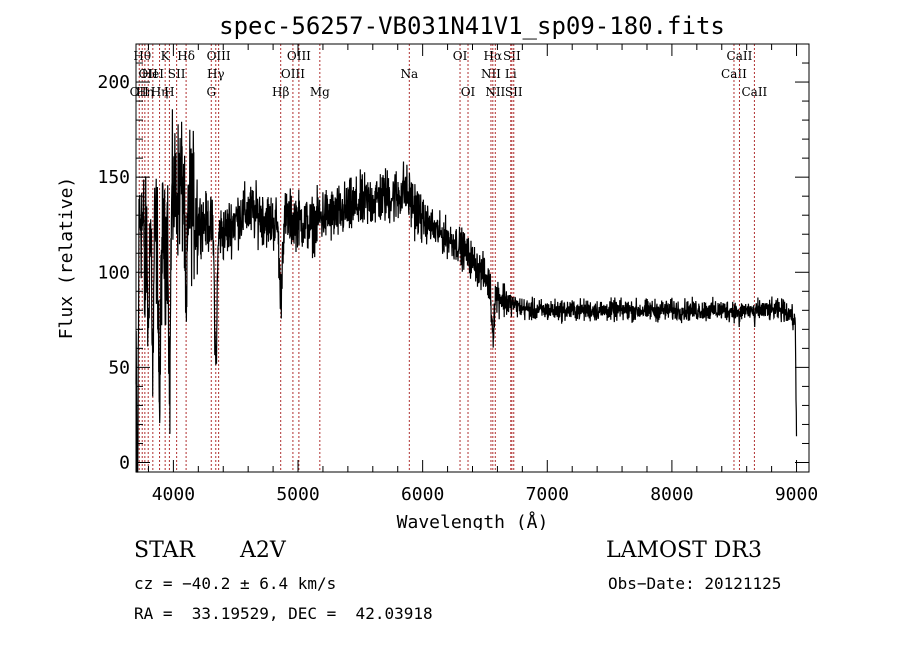  Describe the element at coordinates (473, 520) in the screenshot. I see `x-axis-label: Wavelength (Å)` at that location.